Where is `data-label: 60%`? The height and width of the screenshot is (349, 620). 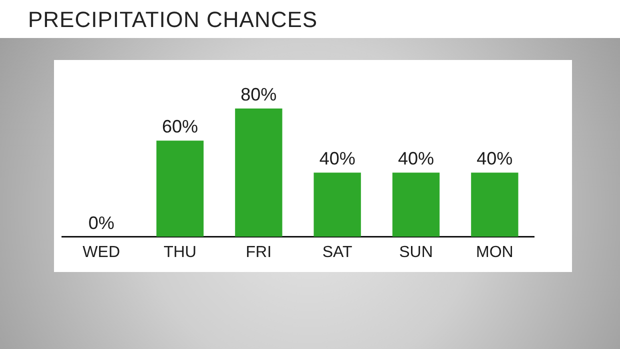 data-label: 60% is located at coordinates (180, 126).